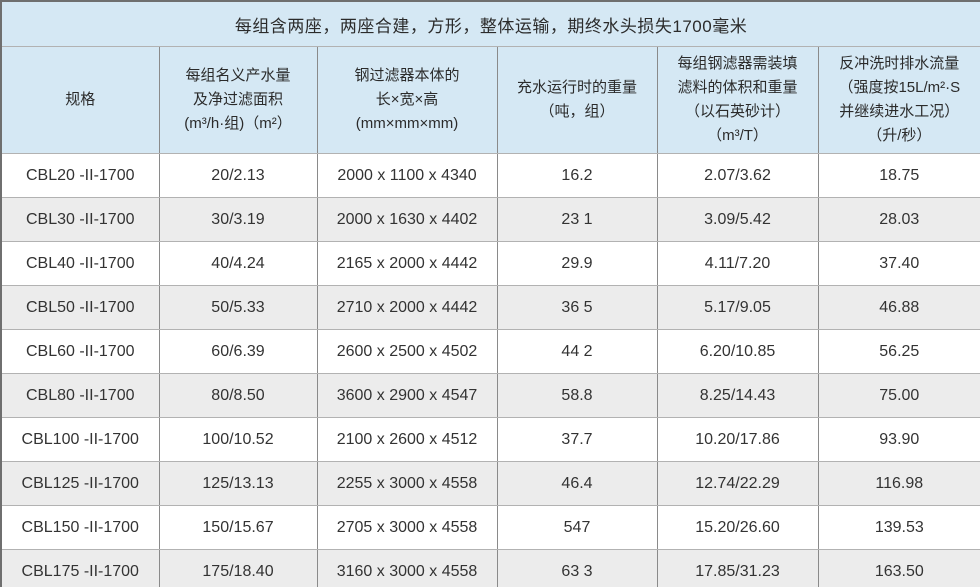 The height and width of the screenshot is (587, 980). What do you see at coordinates (898, 175) in the screenshot?
I see `value-cell: 18.75` at bounding box center [898, 175].